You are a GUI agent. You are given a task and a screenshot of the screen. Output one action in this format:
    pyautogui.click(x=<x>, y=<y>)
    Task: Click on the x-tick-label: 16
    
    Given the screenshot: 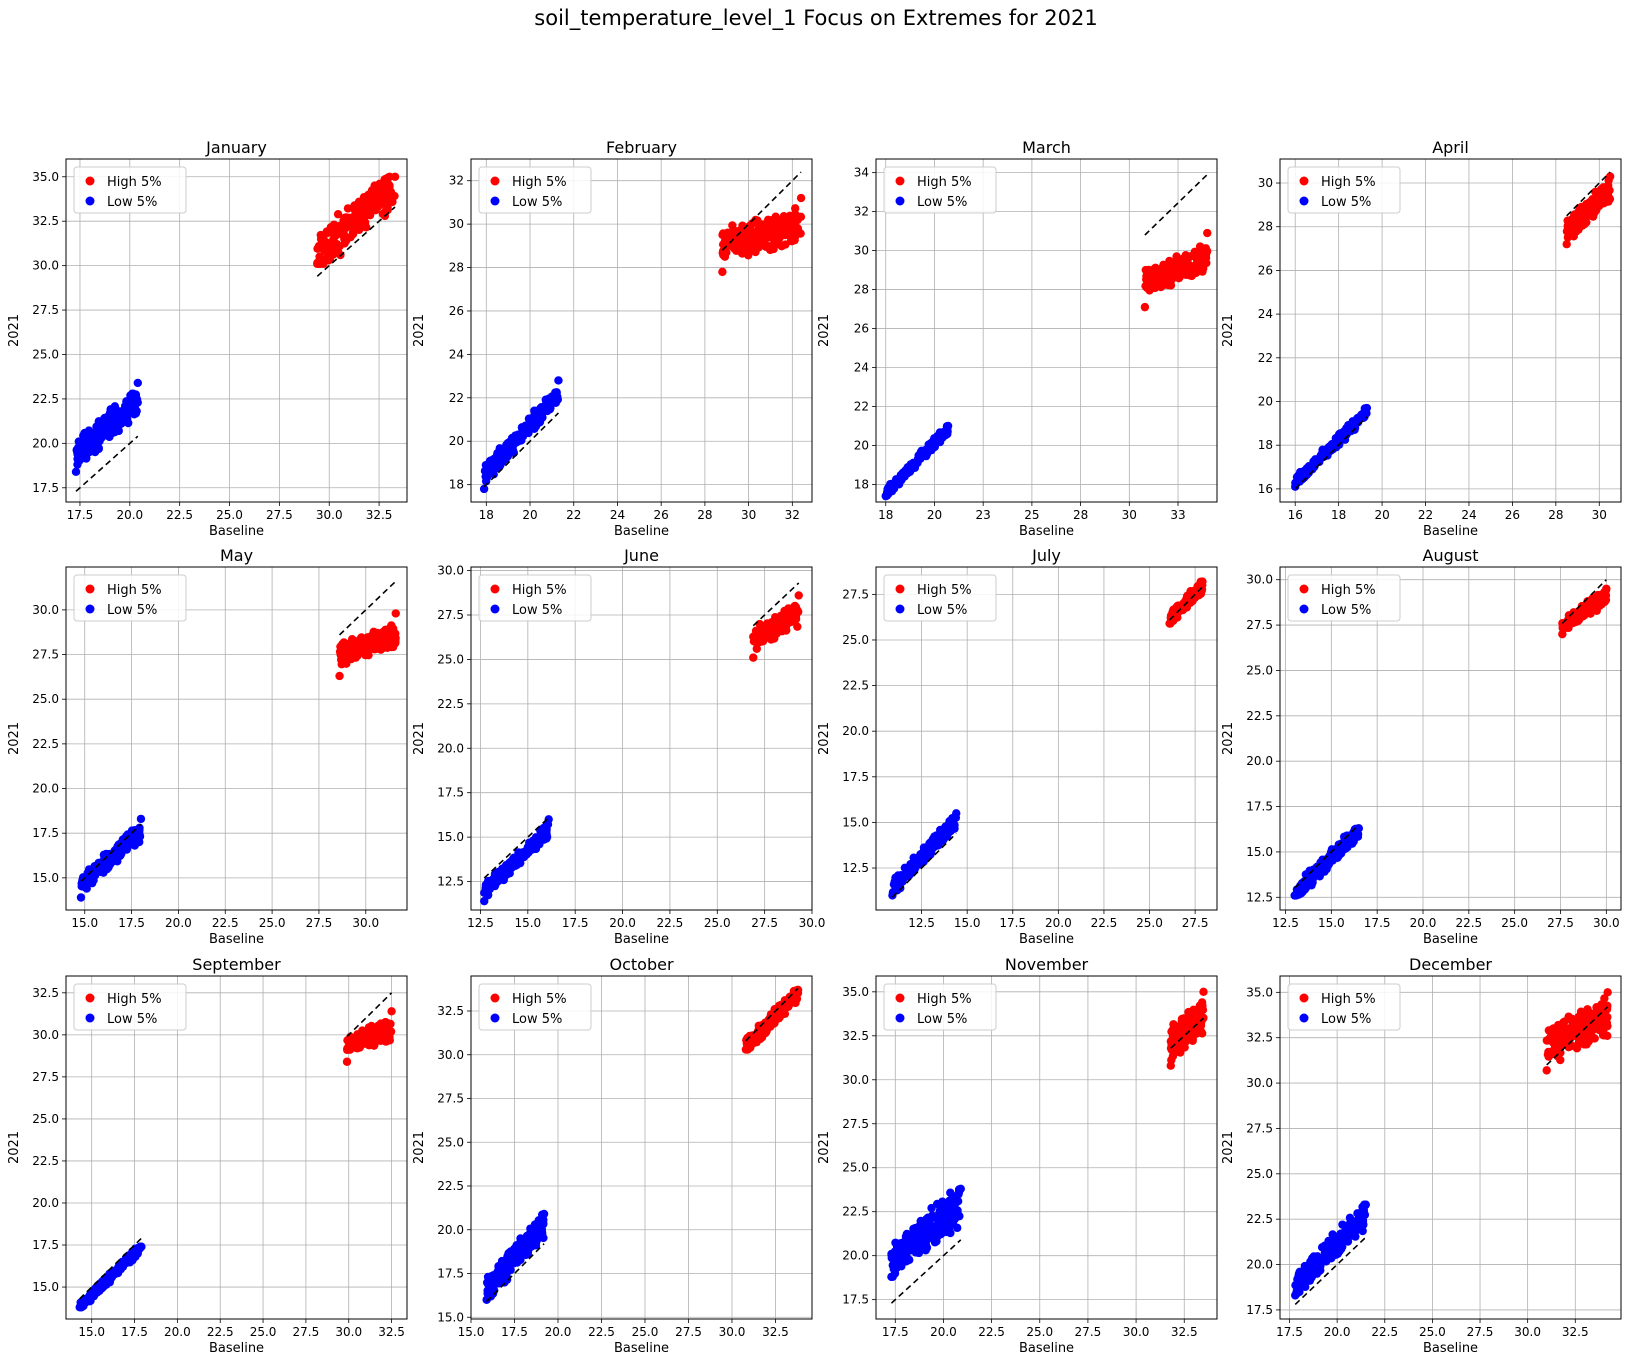 What is the action you would take?
    pyautogui.click(x=1295, y=515)
    